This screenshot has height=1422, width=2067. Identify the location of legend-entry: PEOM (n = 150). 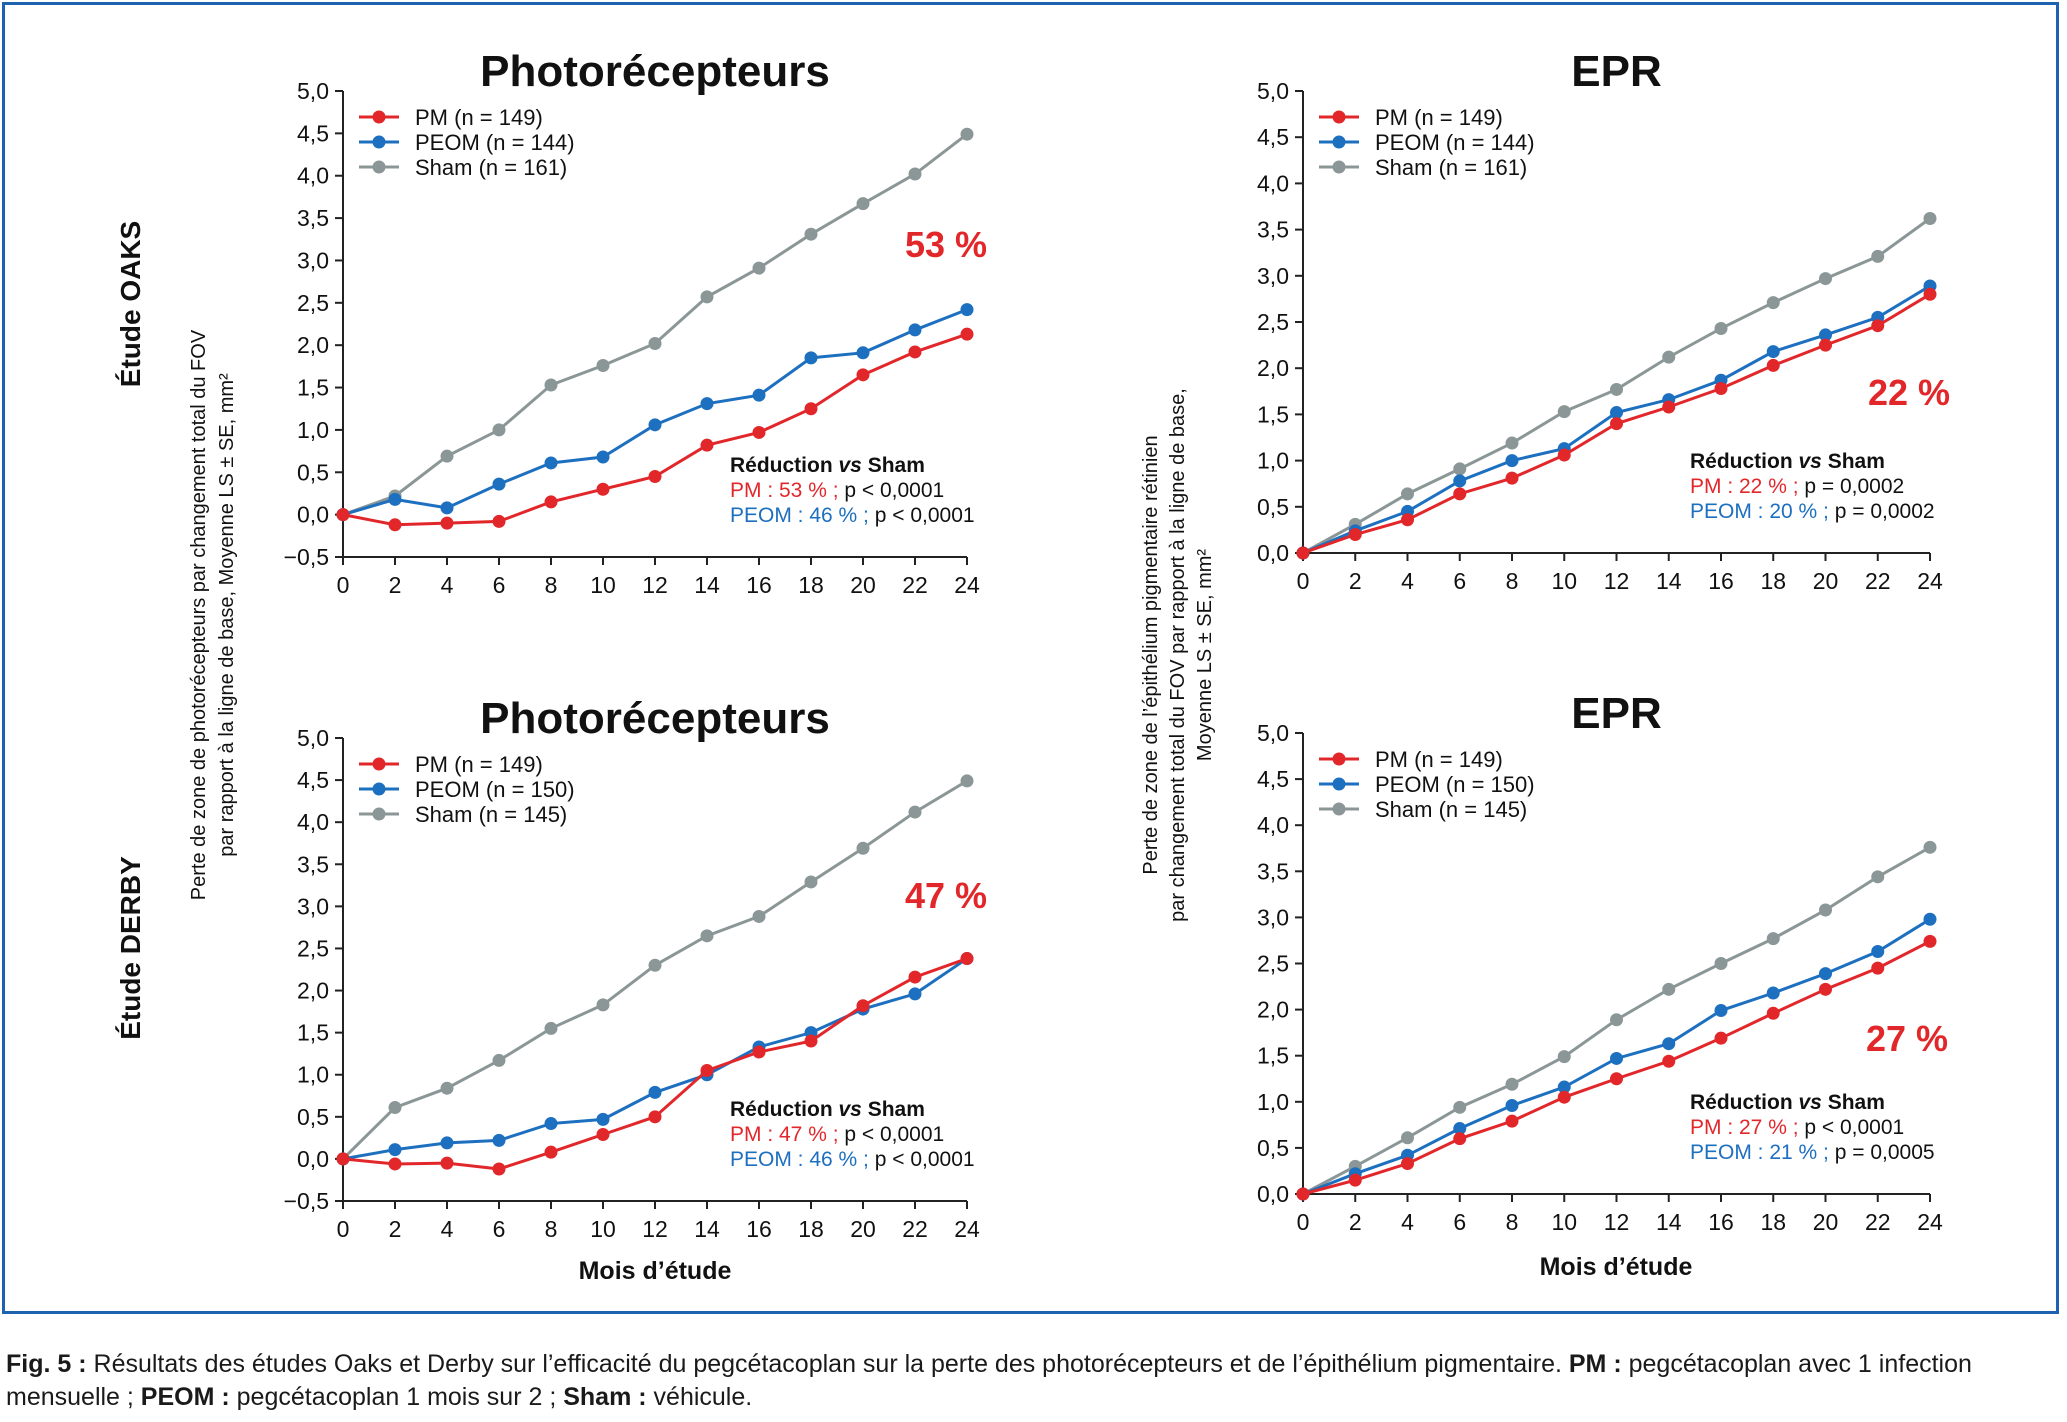
(1455, 784).